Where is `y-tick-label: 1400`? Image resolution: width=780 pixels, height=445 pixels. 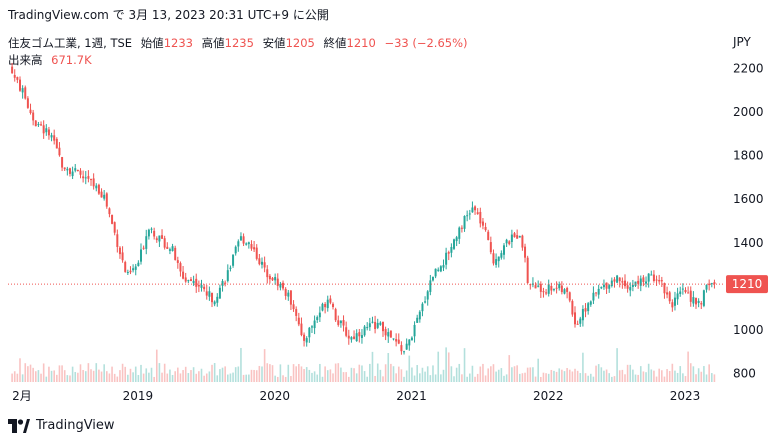
y-tick-label: 1400 is located at coordinates (748, 243).